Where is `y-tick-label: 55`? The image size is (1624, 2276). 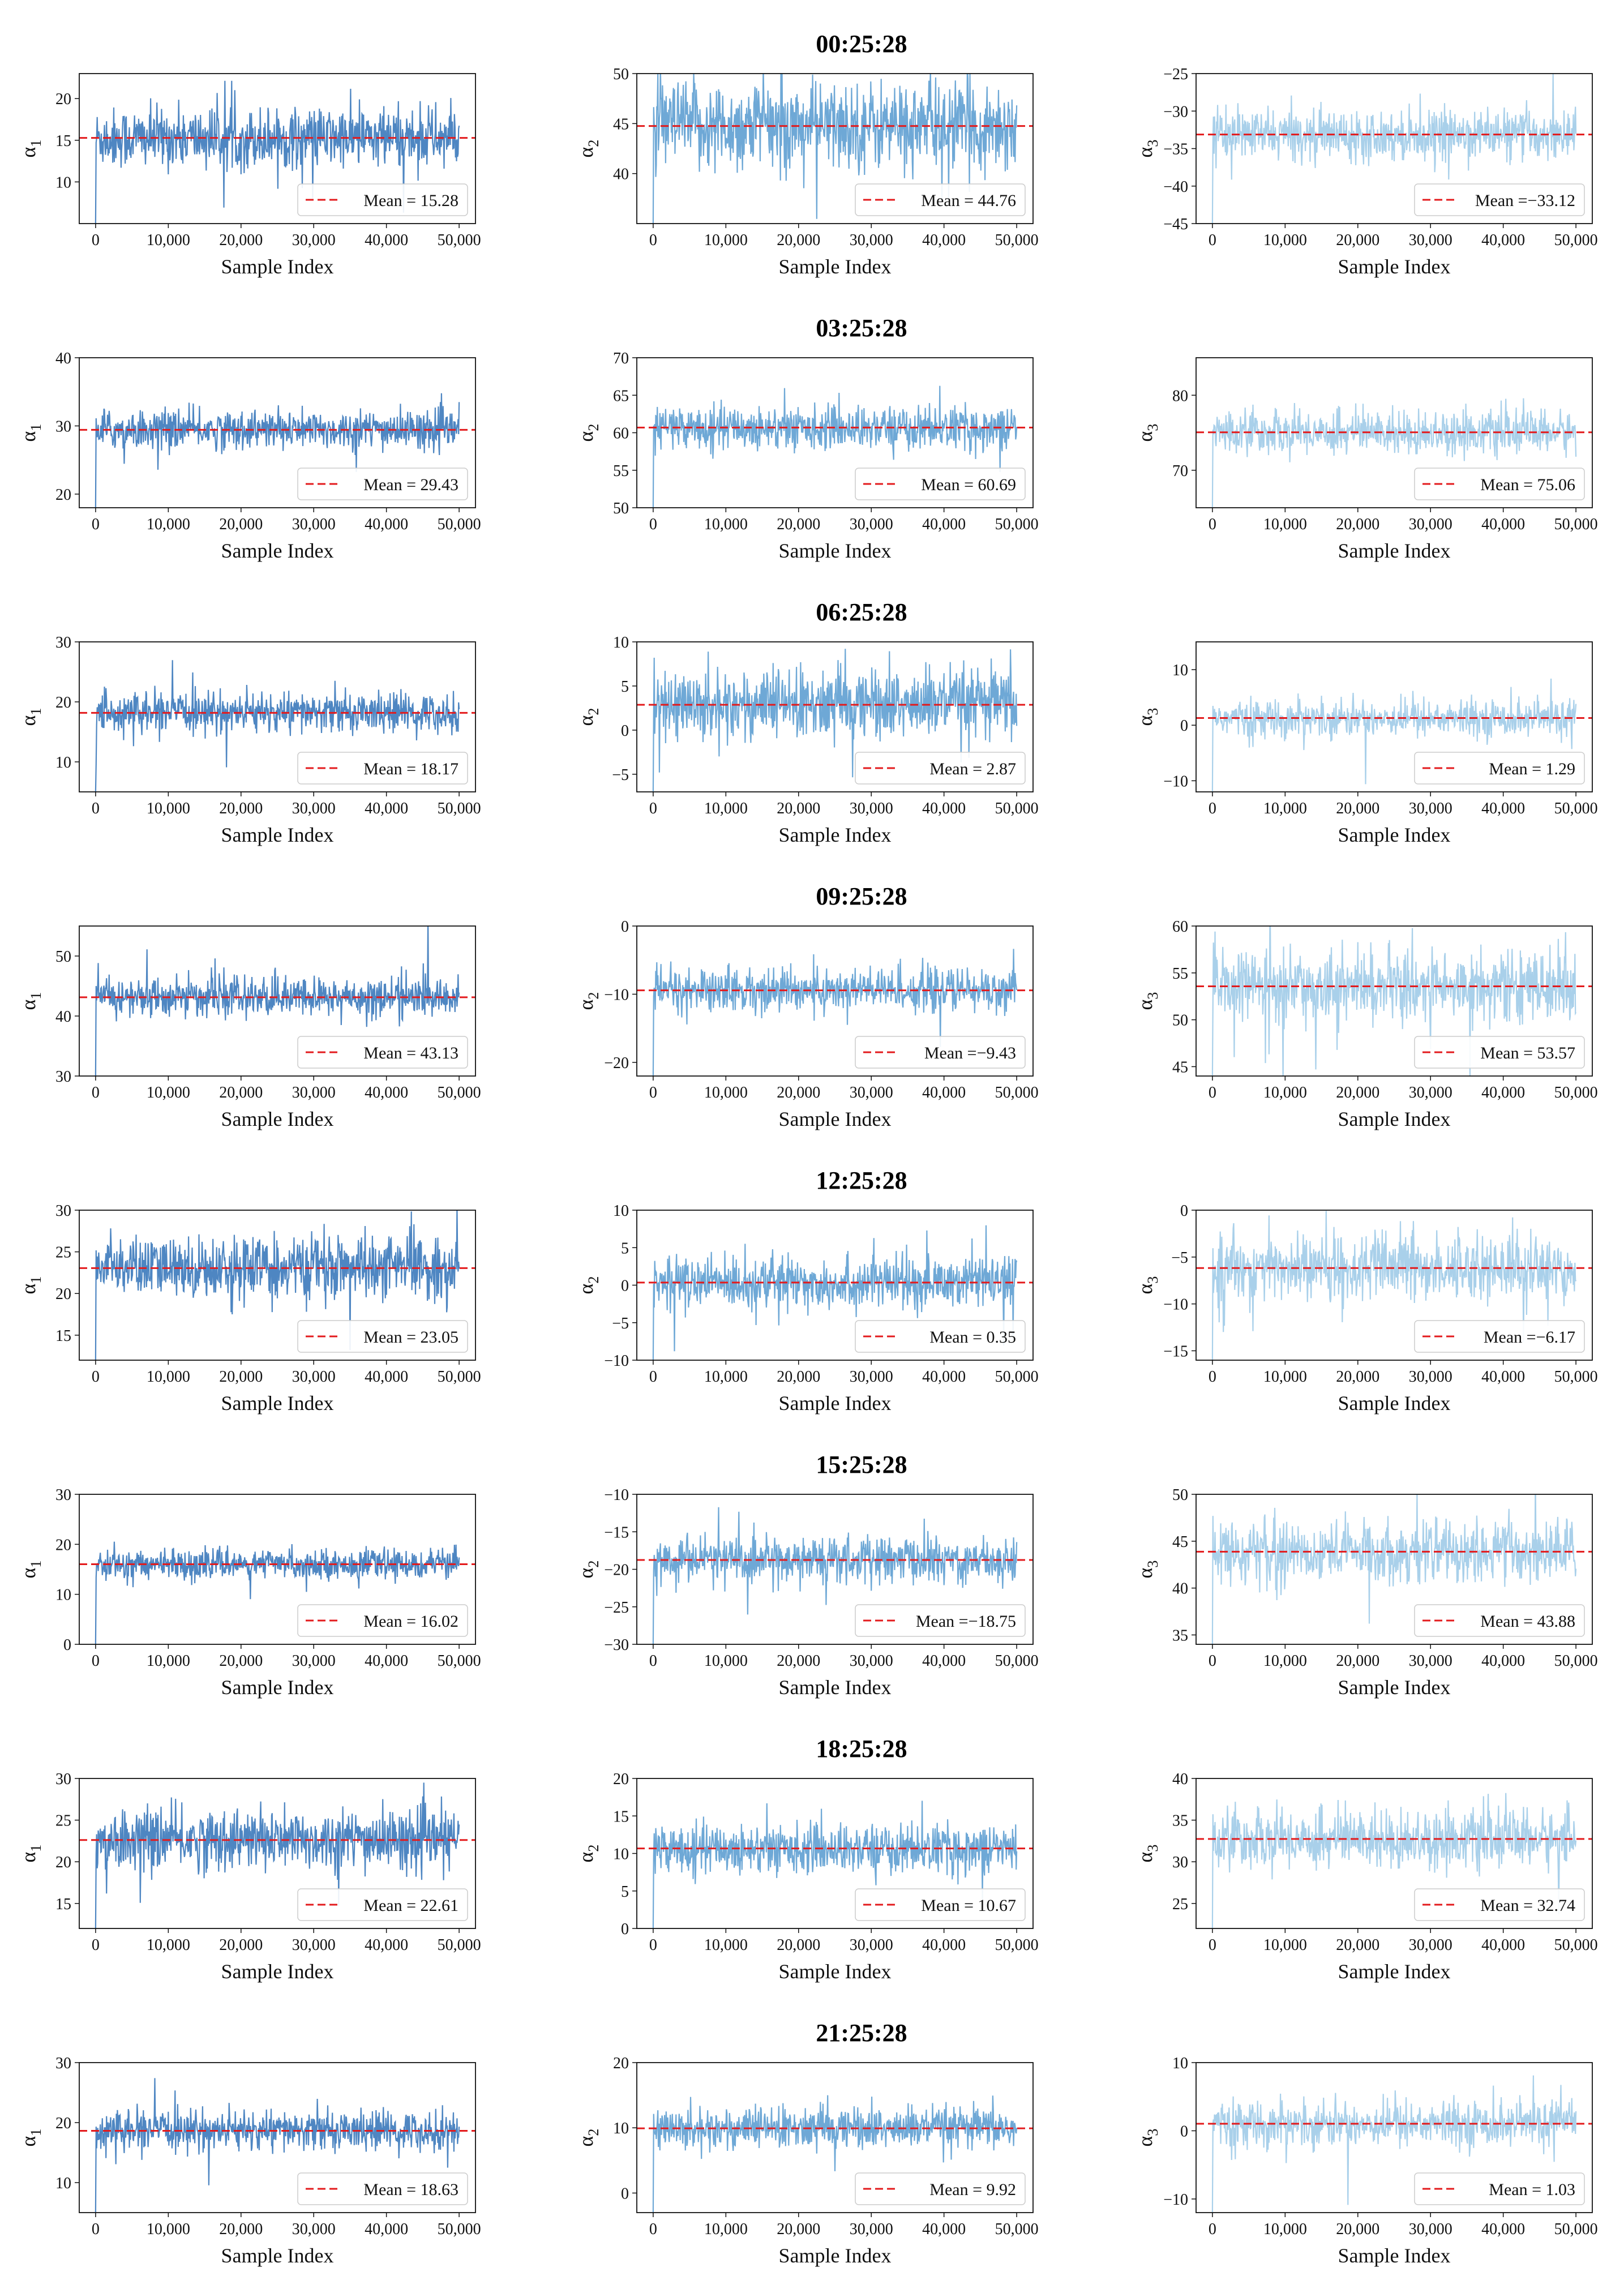 y-tick-label: 55 is located at coordinates (1180, 974).